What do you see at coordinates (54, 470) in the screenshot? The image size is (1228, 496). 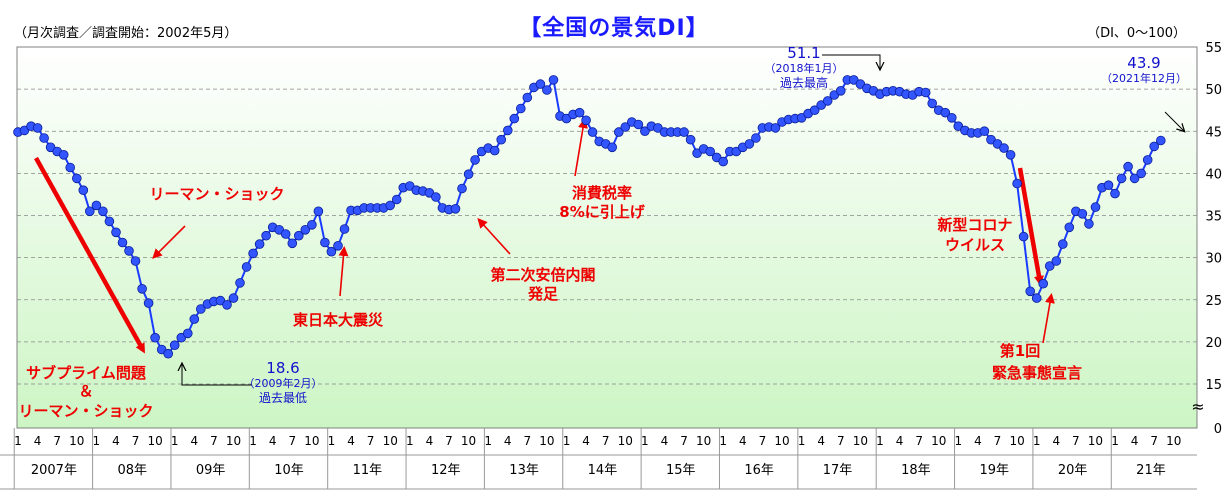 I see `x-year-label: 2007年` at bounding box center [54, 470].